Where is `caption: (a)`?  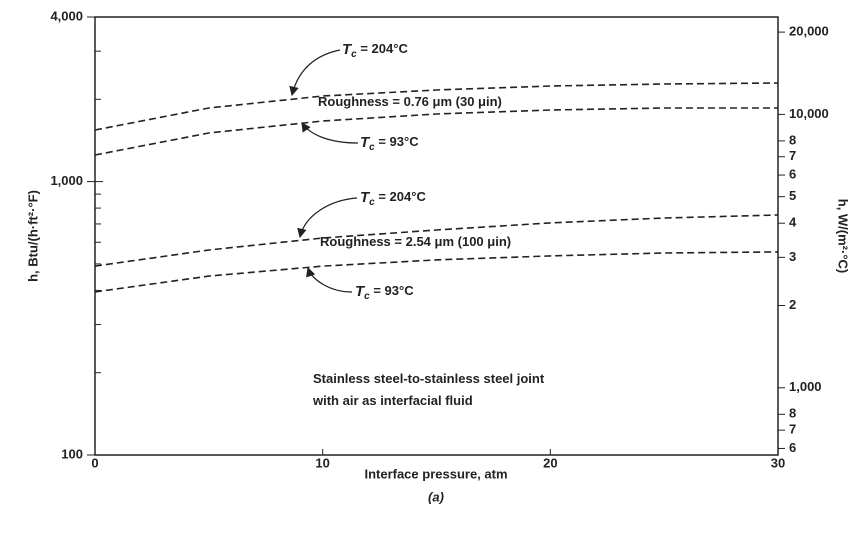 caption: (a) is located at coordinates (436, 496).